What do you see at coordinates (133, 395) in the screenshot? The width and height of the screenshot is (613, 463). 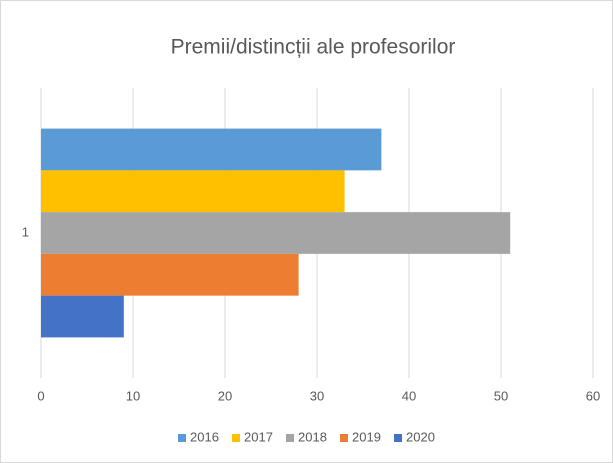 I see `x-tick-label: 10` at bounding box center [133, 395].